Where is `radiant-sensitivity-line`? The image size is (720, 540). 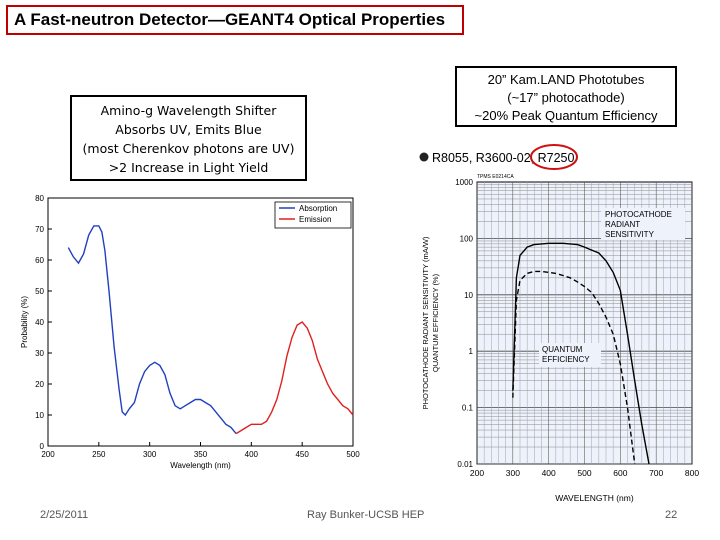 radiant-sensitivity-line is located at coordinates (581, 353).